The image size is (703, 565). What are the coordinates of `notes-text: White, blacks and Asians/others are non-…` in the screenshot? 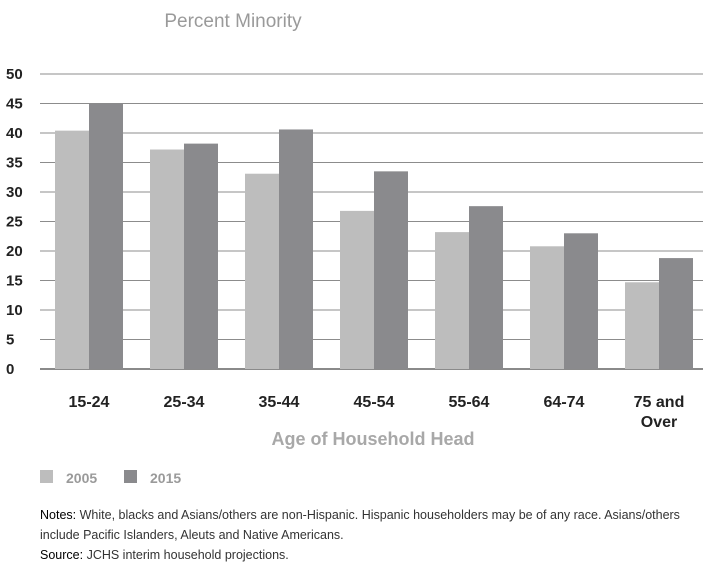 It's located at (360, 525).